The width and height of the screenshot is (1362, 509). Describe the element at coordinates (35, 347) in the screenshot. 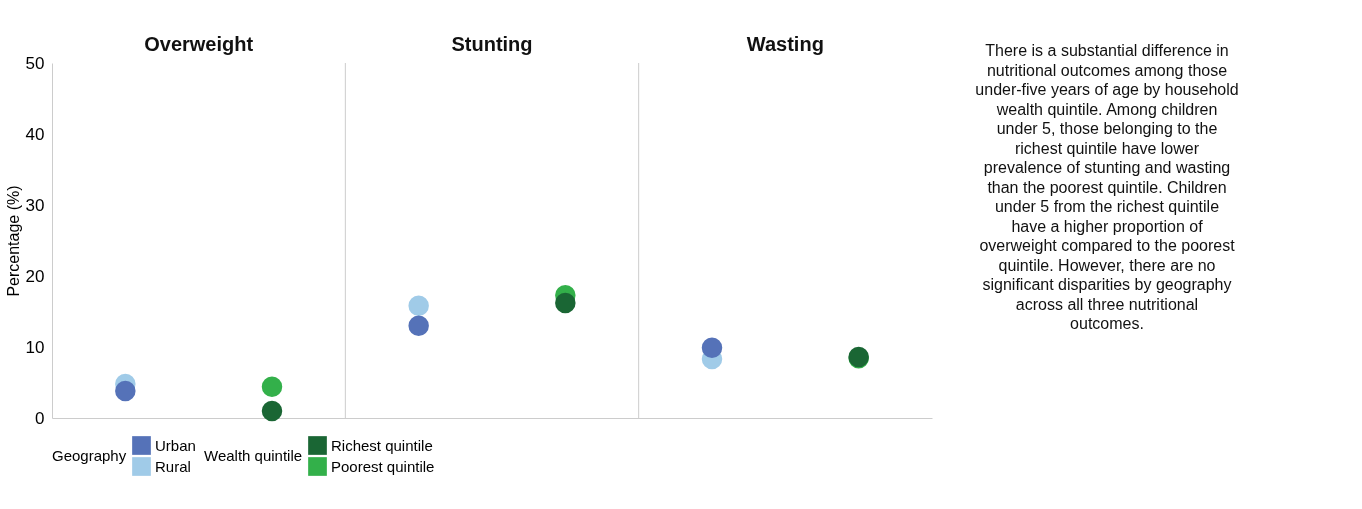

I see `y-tick-label: 10` at that location.